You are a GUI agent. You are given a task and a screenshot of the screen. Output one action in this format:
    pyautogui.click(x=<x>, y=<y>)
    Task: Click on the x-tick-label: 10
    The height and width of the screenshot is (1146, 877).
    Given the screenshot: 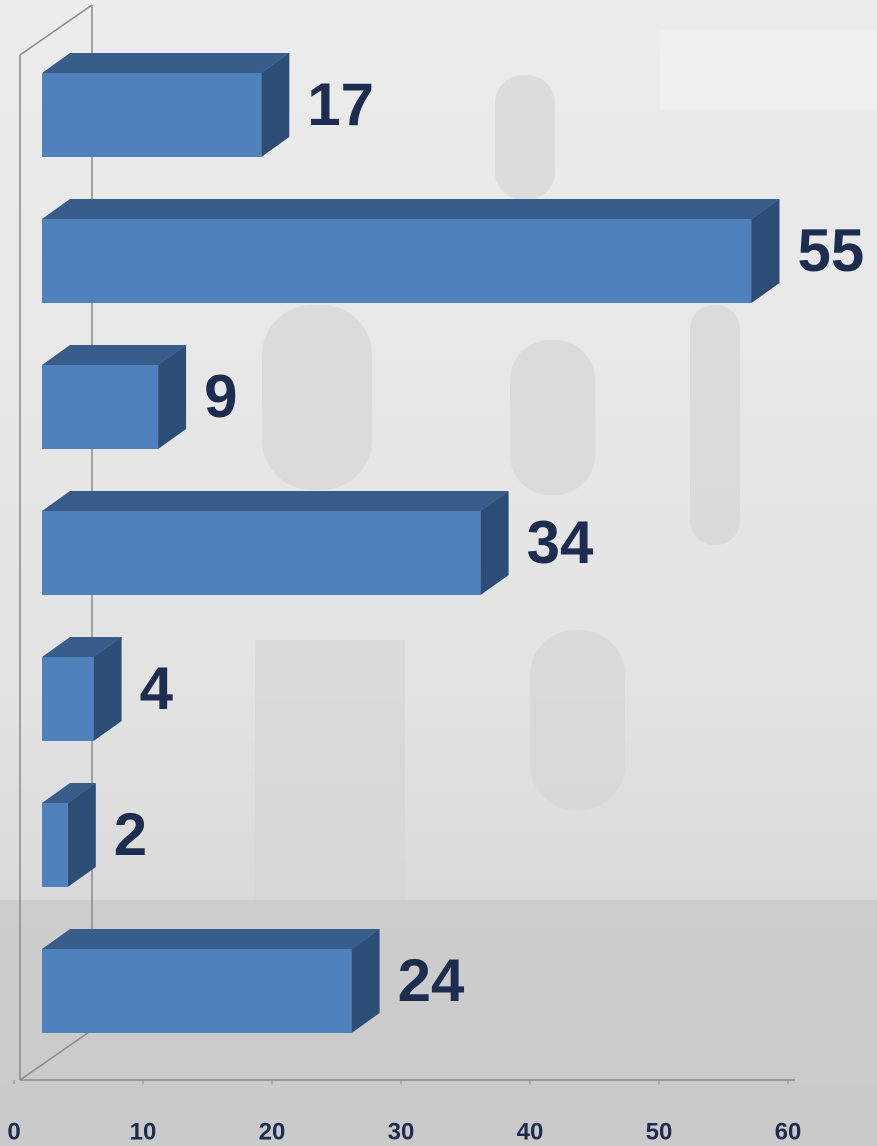 What is the action you would take?
    pyautogui.click(x=143, y=1131)
    